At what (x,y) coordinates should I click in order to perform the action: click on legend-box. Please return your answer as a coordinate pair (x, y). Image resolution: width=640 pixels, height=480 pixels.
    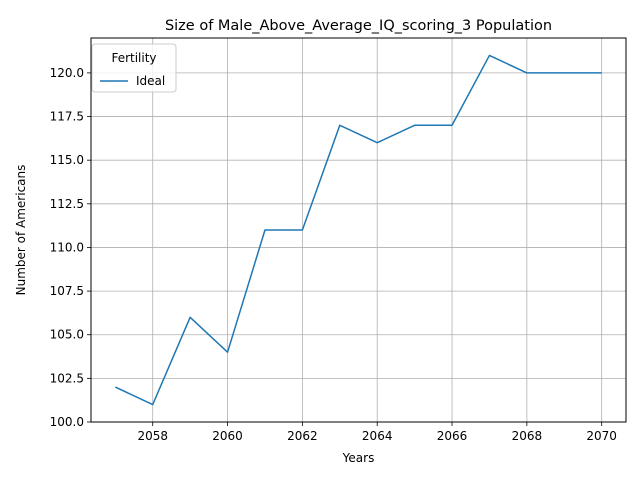
    Looking at the image, I should click on (134, 68).